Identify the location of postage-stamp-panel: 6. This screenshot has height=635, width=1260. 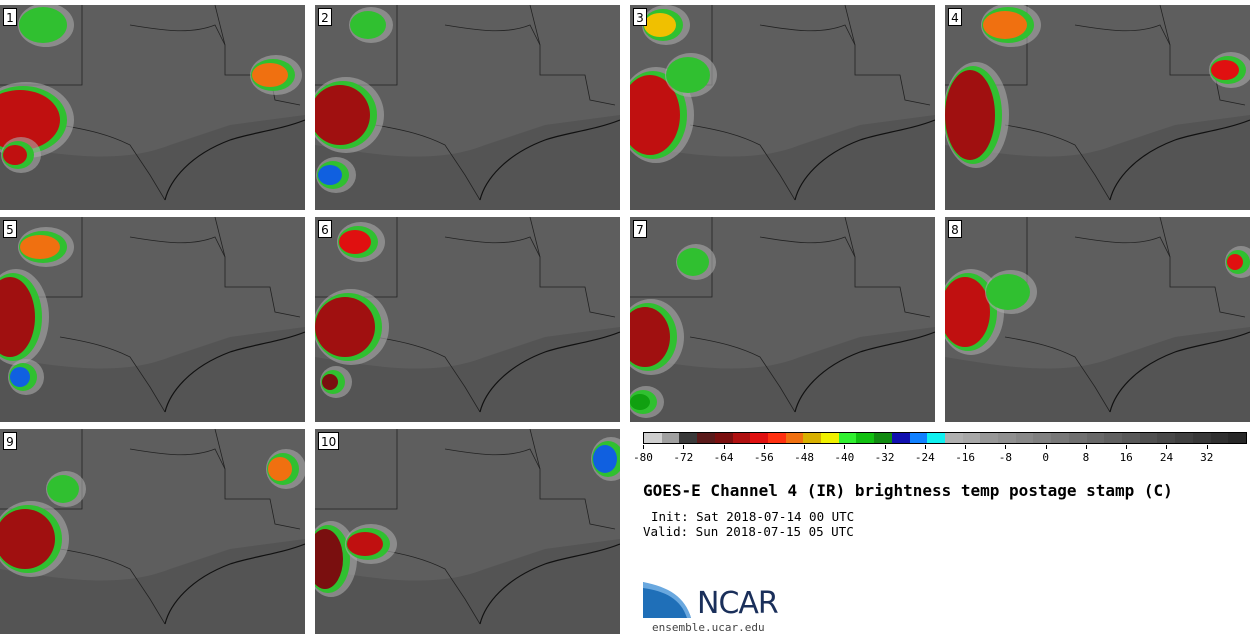
(467, 319).